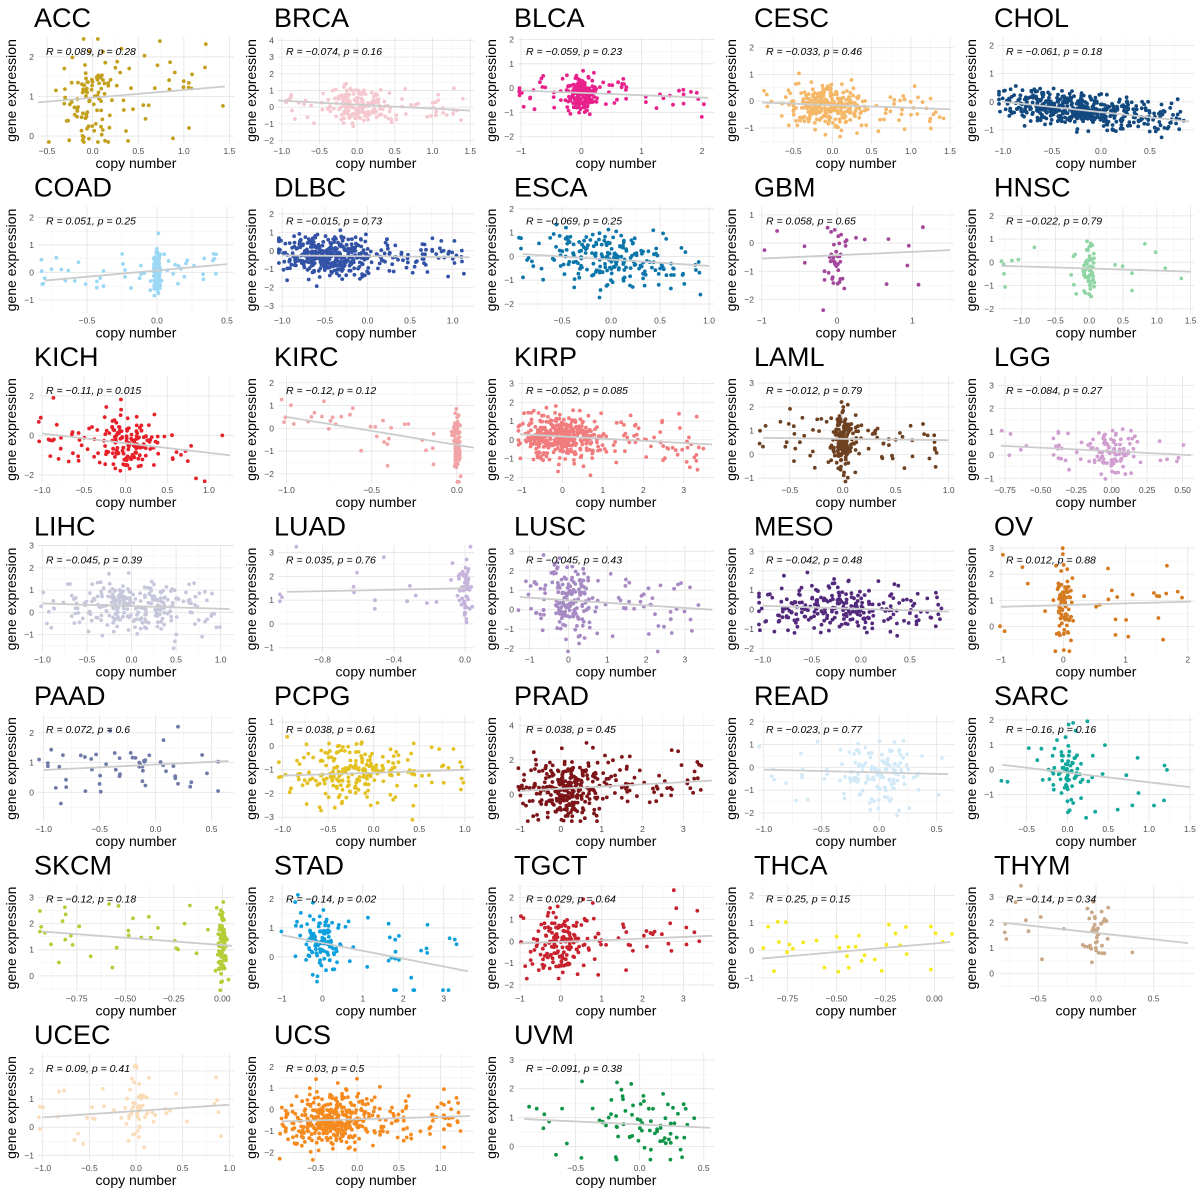 This screenshot has height=1200, width=1200. What do you see at coordinates (1003, 151) in the screenshot?
I see `x-tick-label: −1.0` at bounding box center [1003, 151].